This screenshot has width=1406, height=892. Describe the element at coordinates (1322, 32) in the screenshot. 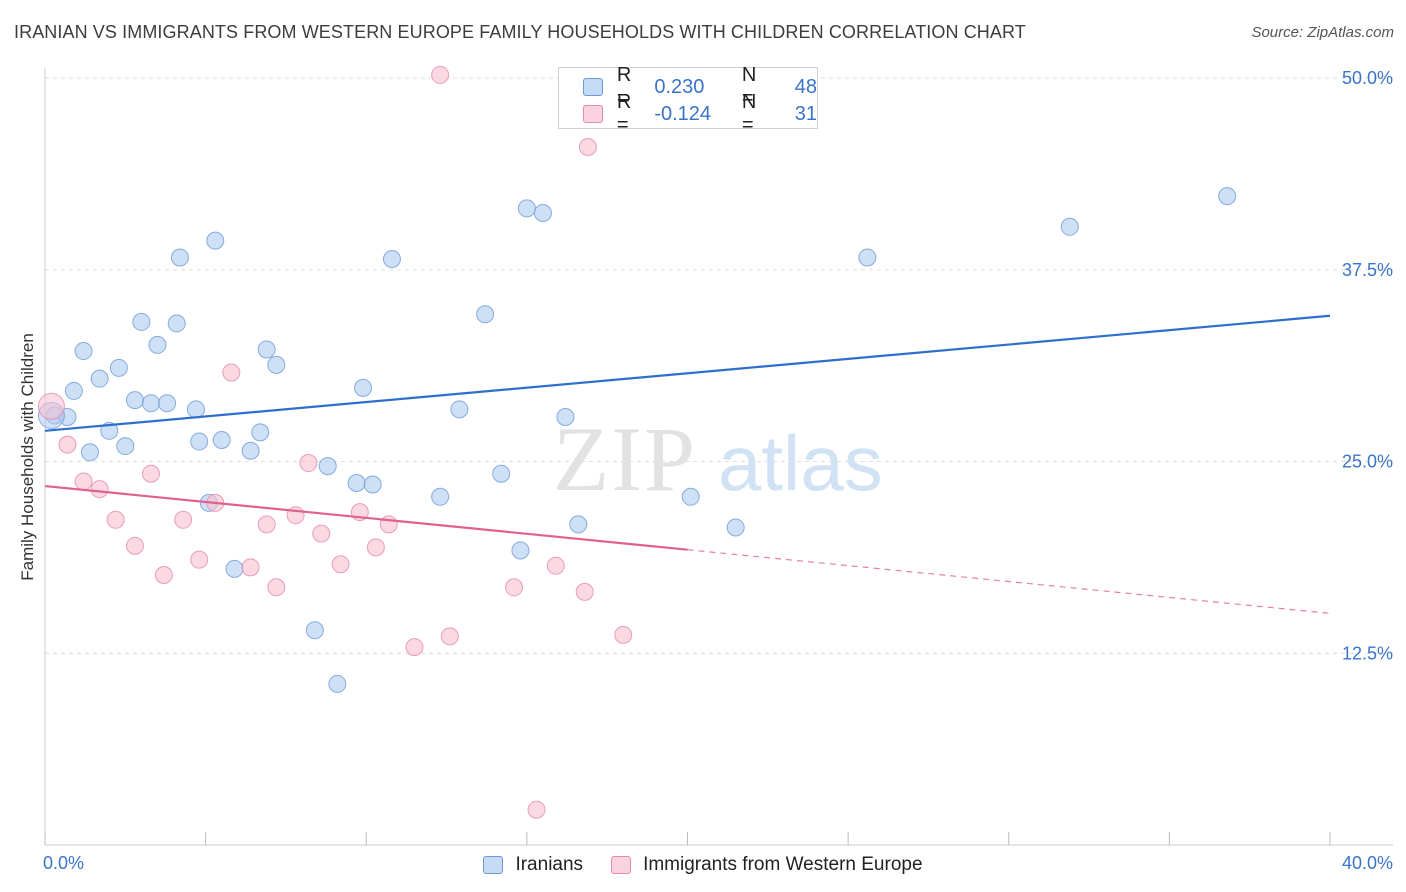

I see `source-credit: Source: ZipAtlas.com` at that location.